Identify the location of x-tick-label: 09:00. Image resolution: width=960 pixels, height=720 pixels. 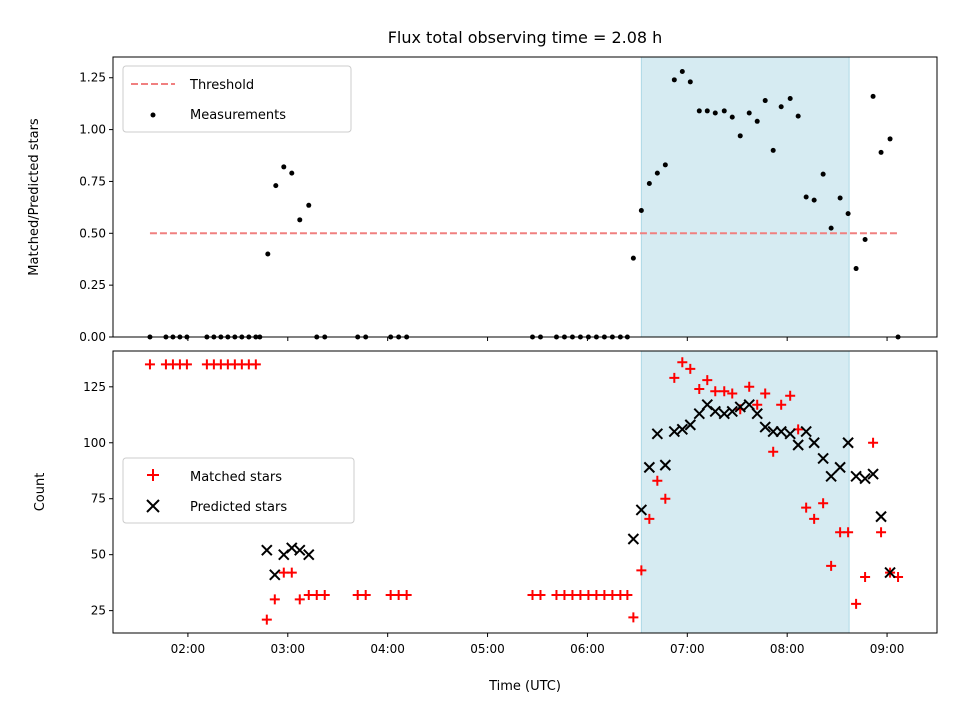
(887, 649).